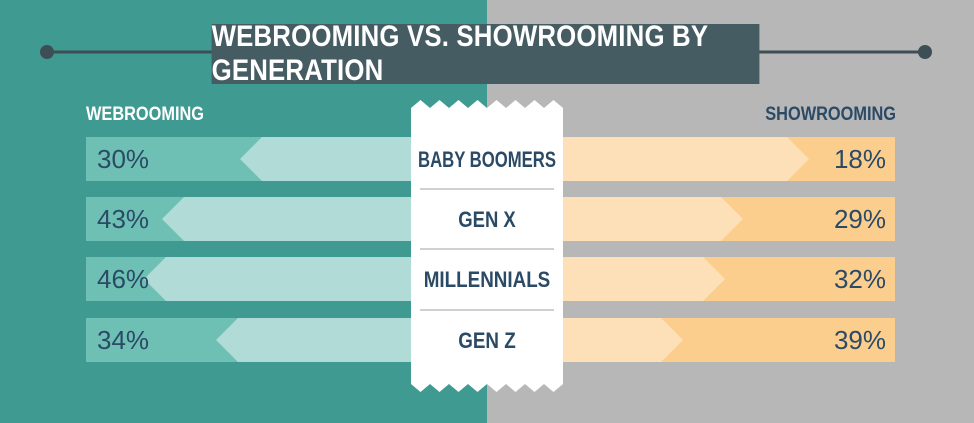 The height and width of the screenshot is (423, 974). What do you see at coordinates (123, 159) in the screenshot?
I see `webrooming-value-label: 30%` at bounding box center [123, 159].